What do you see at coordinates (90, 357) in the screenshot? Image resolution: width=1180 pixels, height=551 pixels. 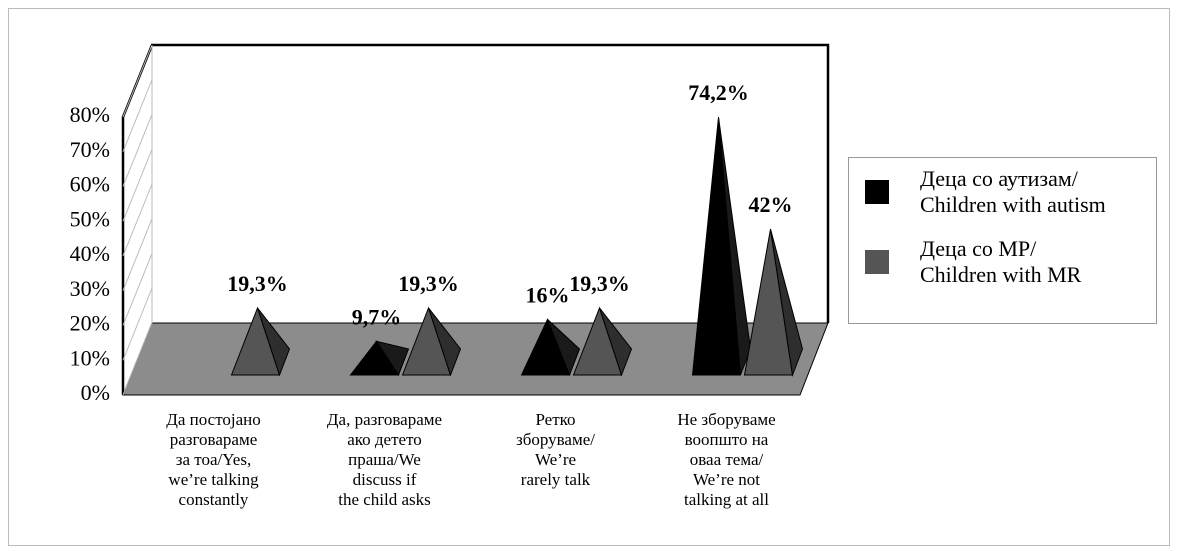 I see `y-tick-label: 10%` at bounding box center [90, 357].